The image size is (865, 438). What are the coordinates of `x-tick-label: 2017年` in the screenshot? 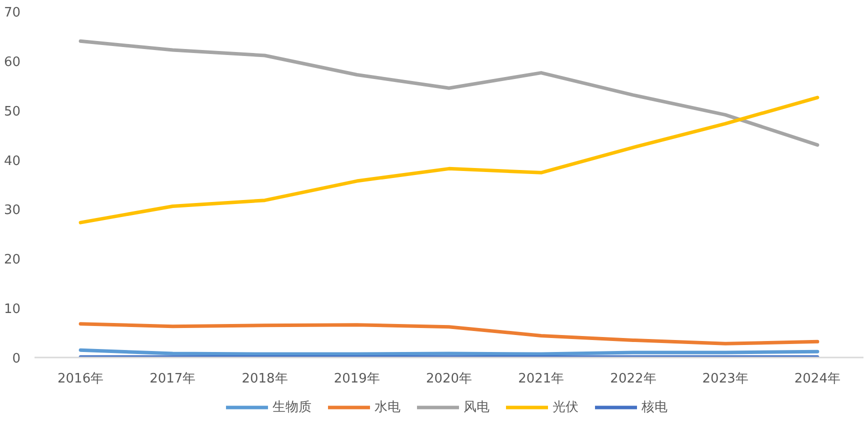 It's located at (173, 379).